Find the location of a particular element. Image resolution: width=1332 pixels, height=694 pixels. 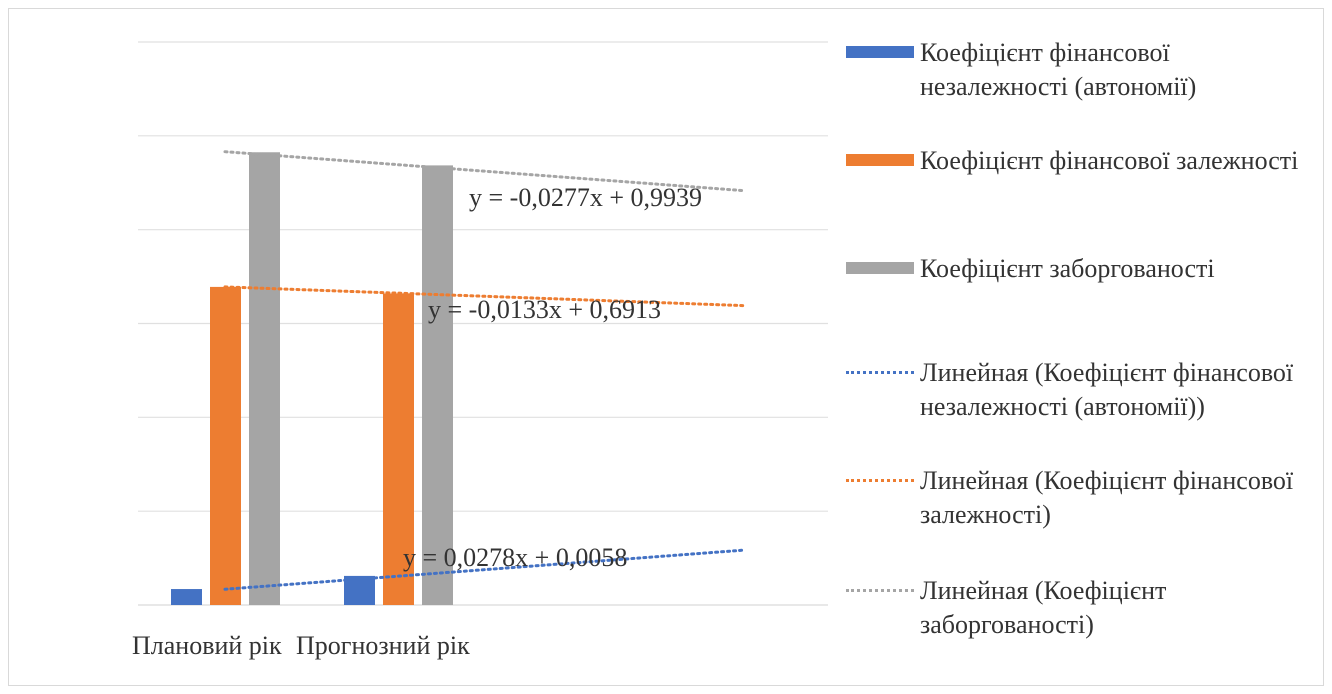

trendline-debt is located at coordinates (484, 171).